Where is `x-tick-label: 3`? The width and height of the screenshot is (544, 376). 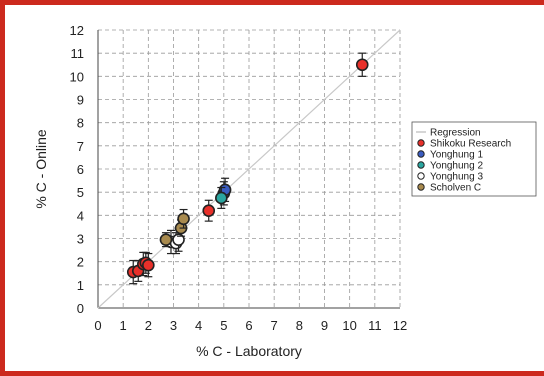
x-tick-label: 3 is located at coordinates (173, 325).